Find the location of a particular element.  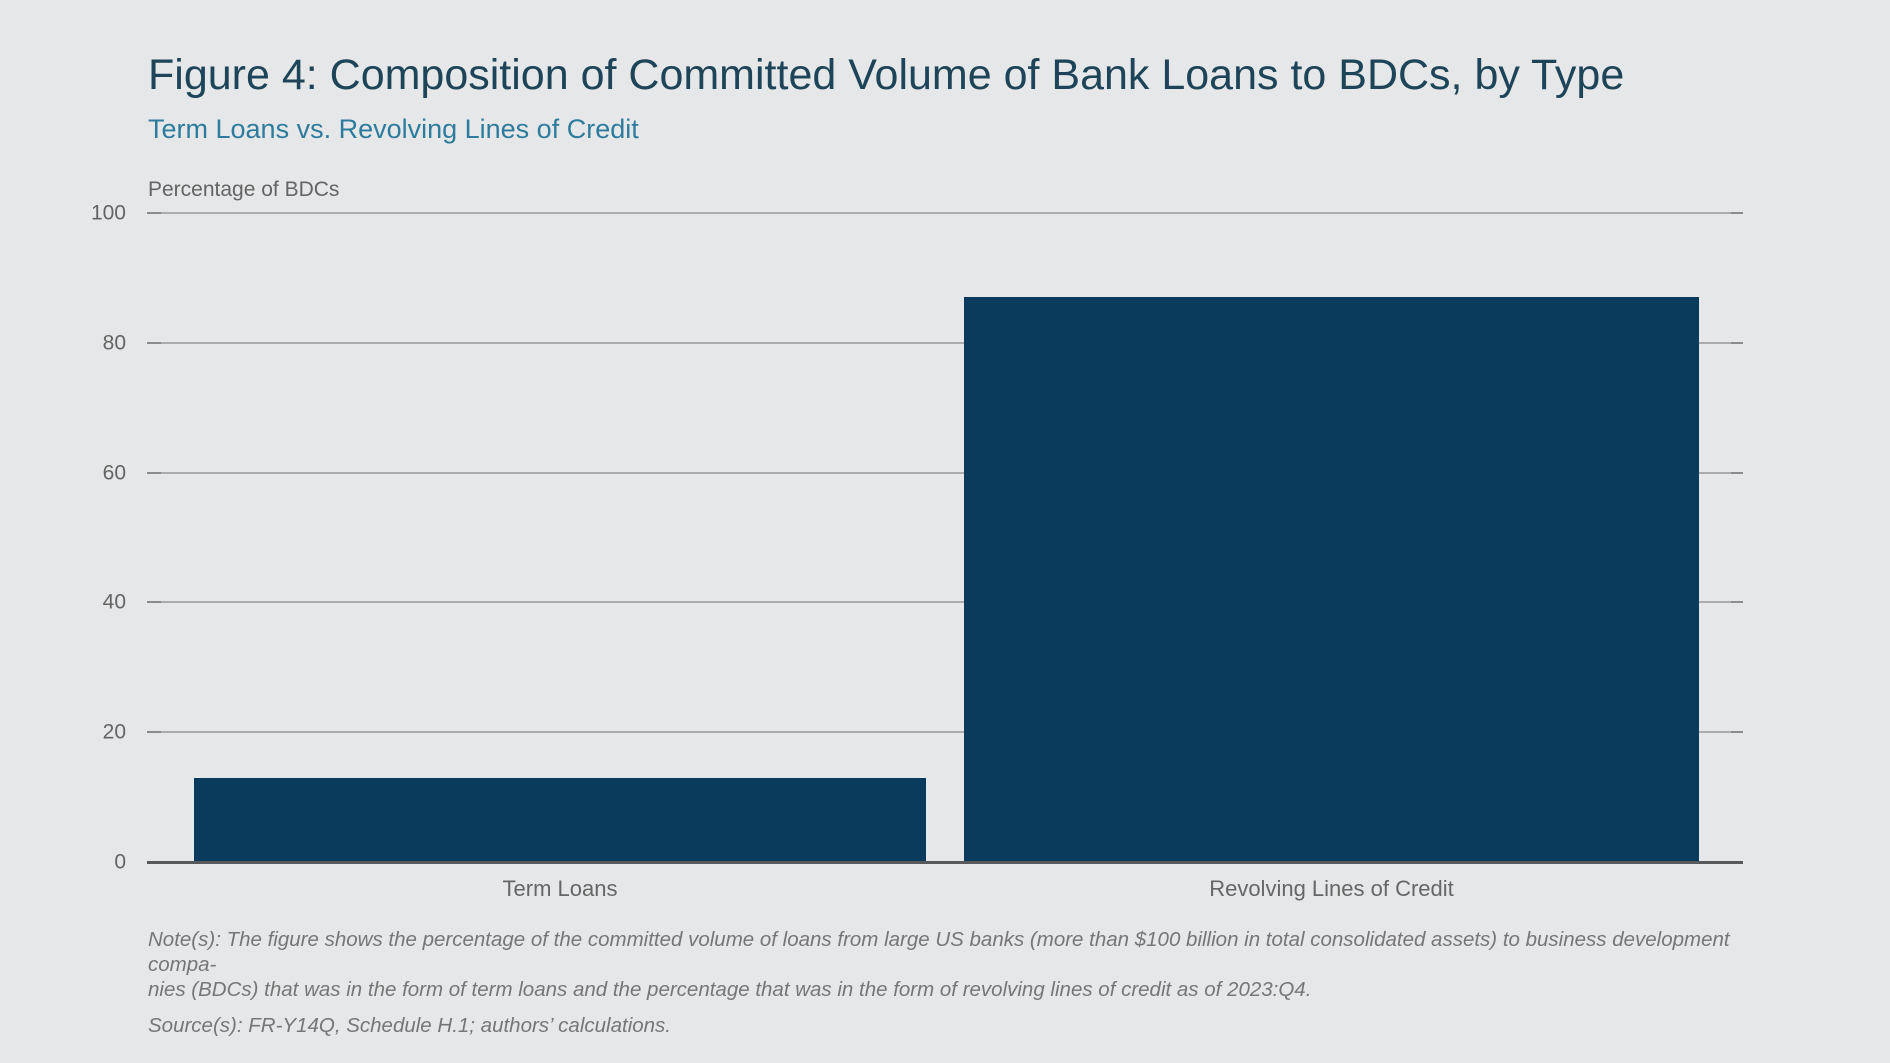

y-tick-label-20: 20 is located at coordinates (114, 732).